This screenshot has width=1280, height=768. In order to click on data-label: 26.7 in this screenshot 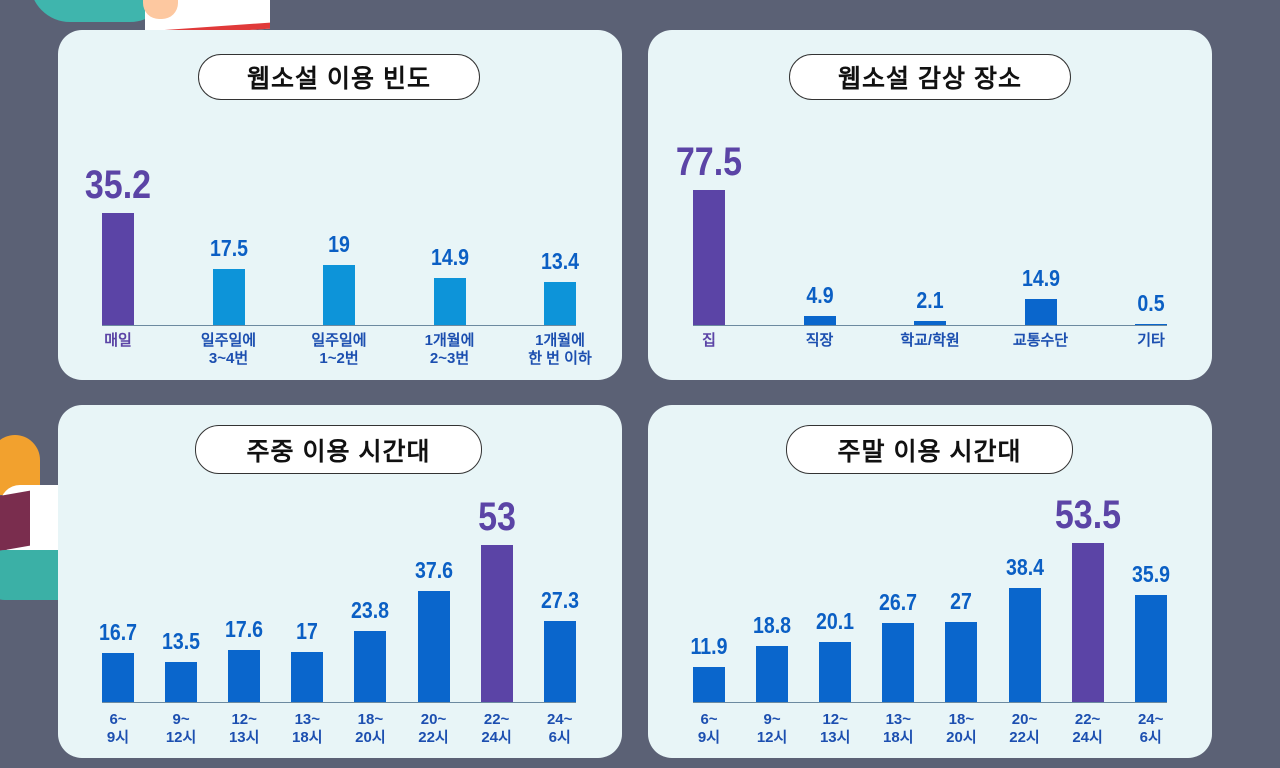, I will do `click(898, 601)`.